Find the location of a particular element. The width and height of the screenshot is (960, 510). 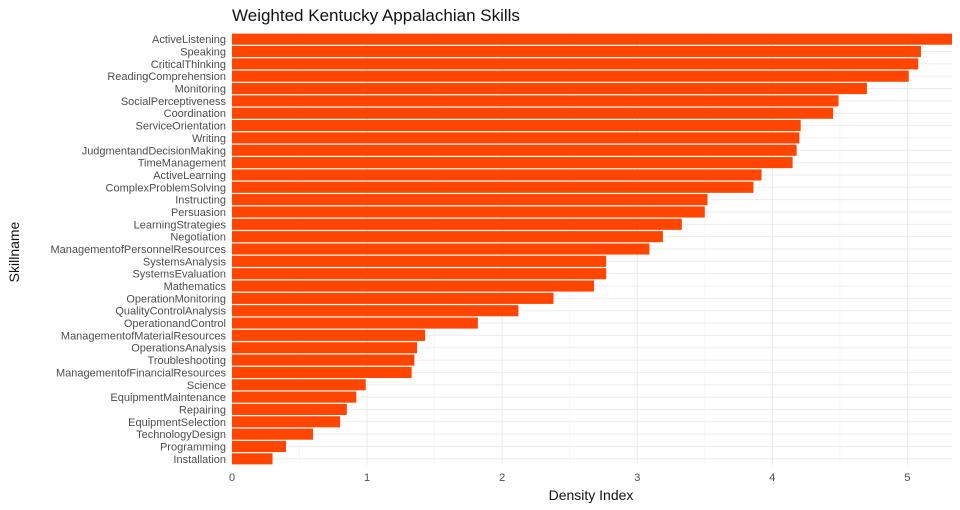

y-tick-label: Coordination is located at coordinates (195, 114).